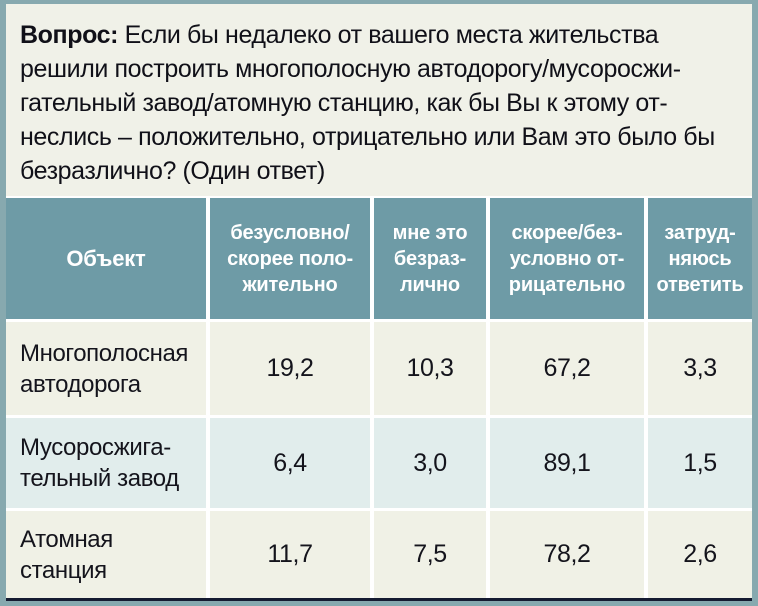 Image resolution: width=758 pixels, height=606 pixels. Describe the element at coordinates (700, 463) in the screenshot. I see `value-cell: 1,5` at that location.